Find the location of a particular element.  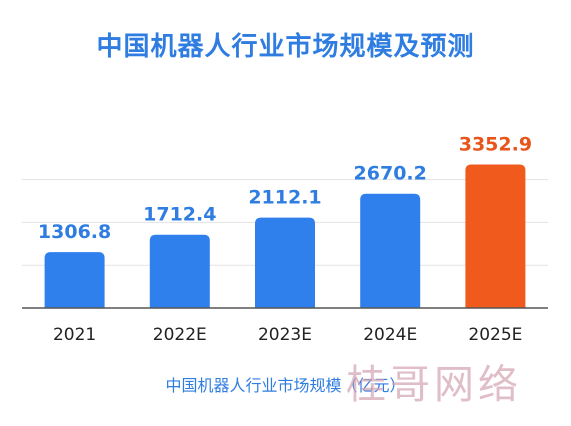

x-tick-label: 2024E is located at coordinates (390, 335).